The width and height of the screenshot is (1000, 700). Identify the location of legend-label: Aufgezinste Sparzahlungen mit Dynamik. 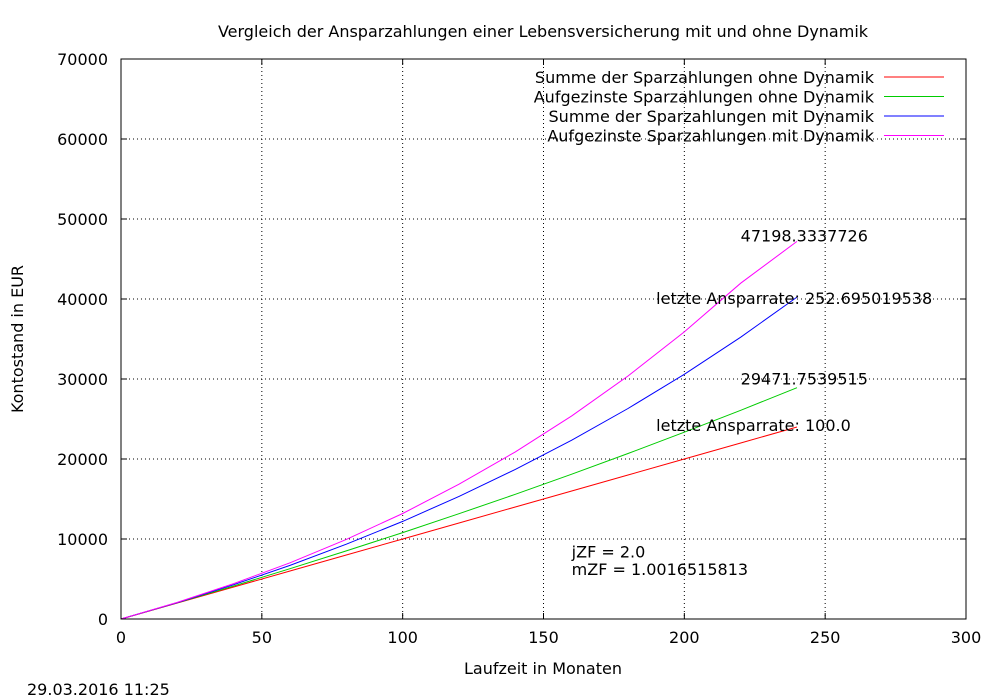
(710, 136).